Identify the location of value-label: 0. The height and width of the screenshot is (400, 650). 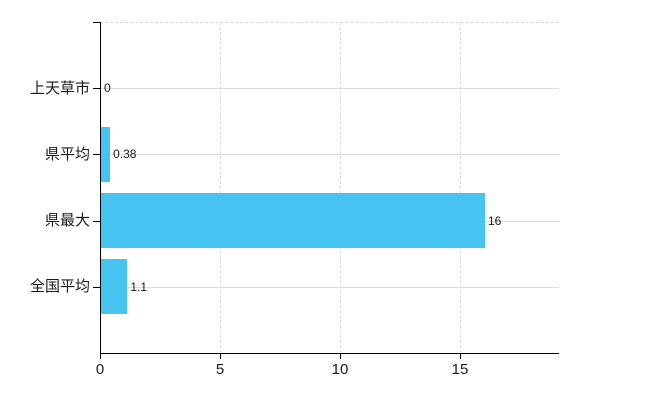
(107, 88).